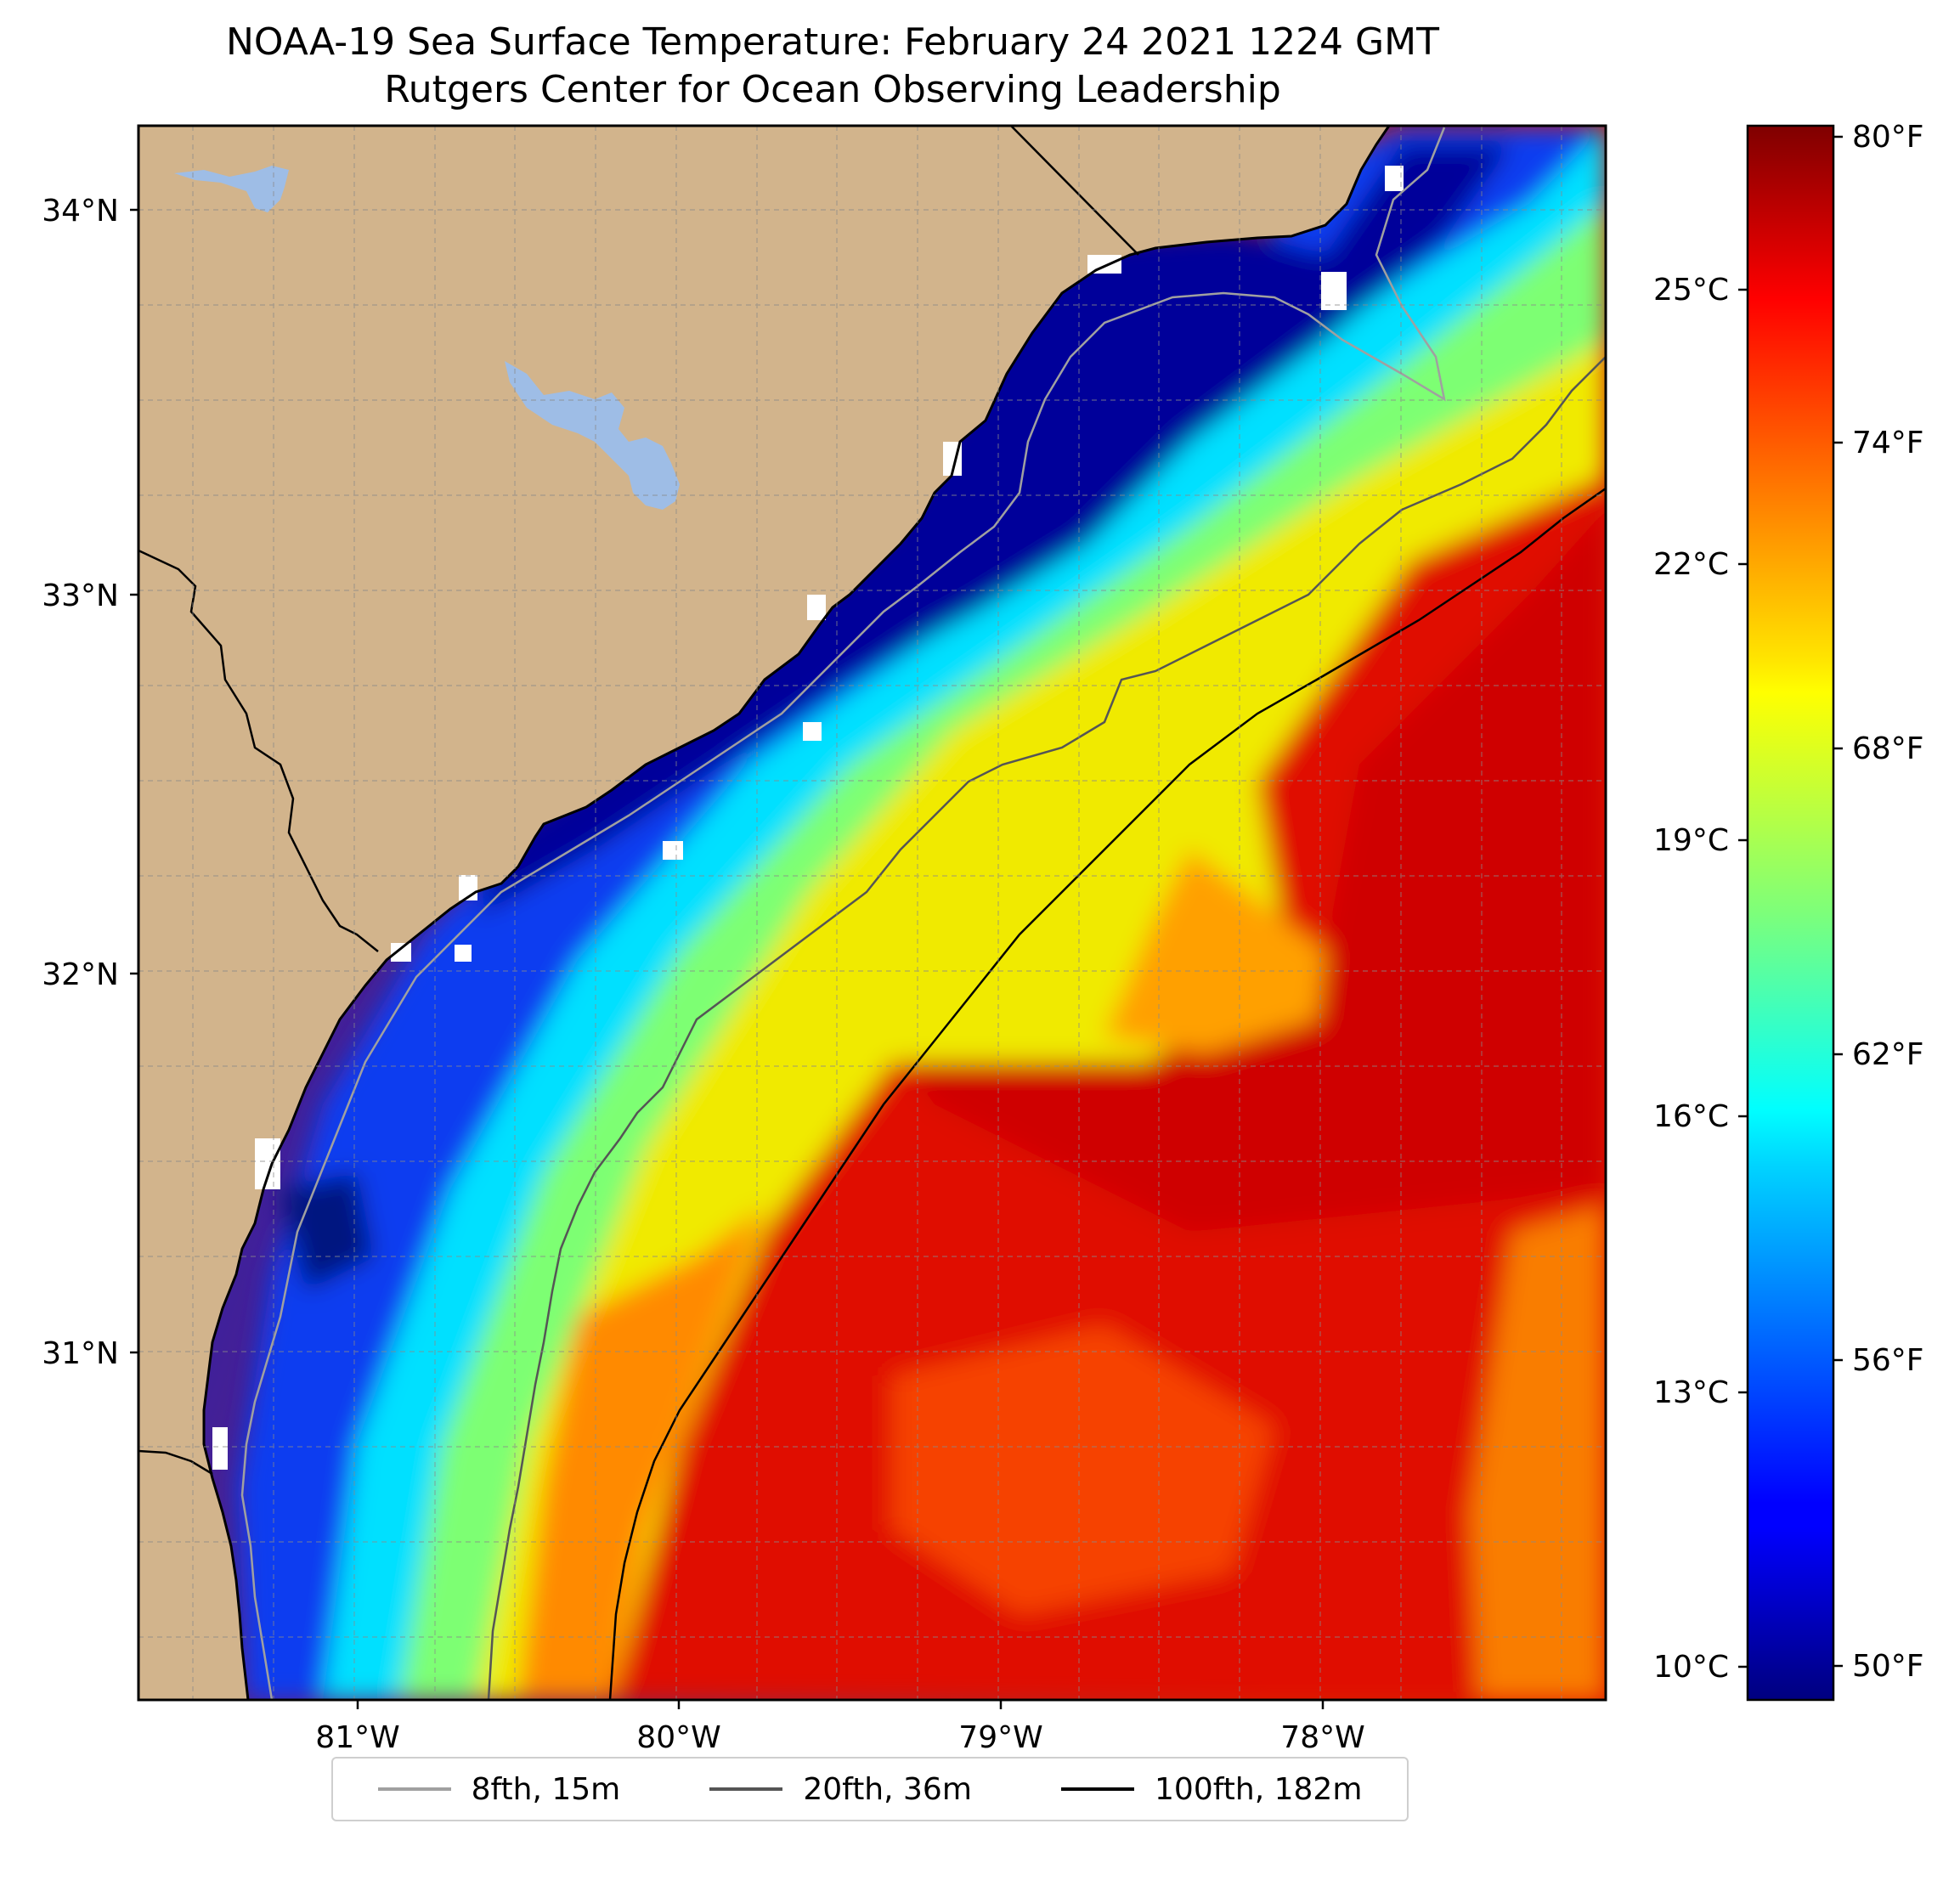 This screenshot has height=1880, width=1960. Describe the element at coordinates (678, 1738) in the screenshot. I see `lon-label-80w: 80°W` at that location.